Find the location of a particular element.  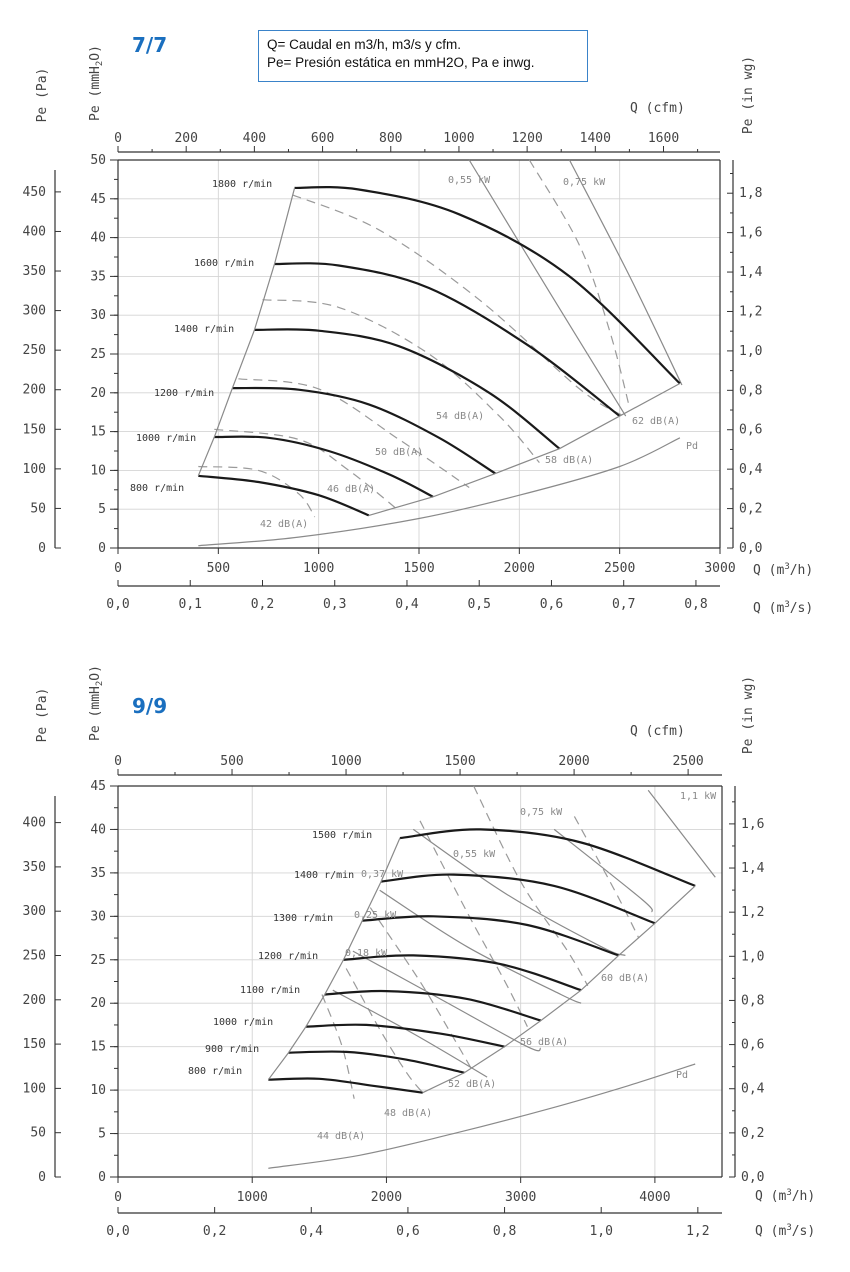

chart2-ylabel-inwg: Pe (in wg) is located at coordinates (748, 715).